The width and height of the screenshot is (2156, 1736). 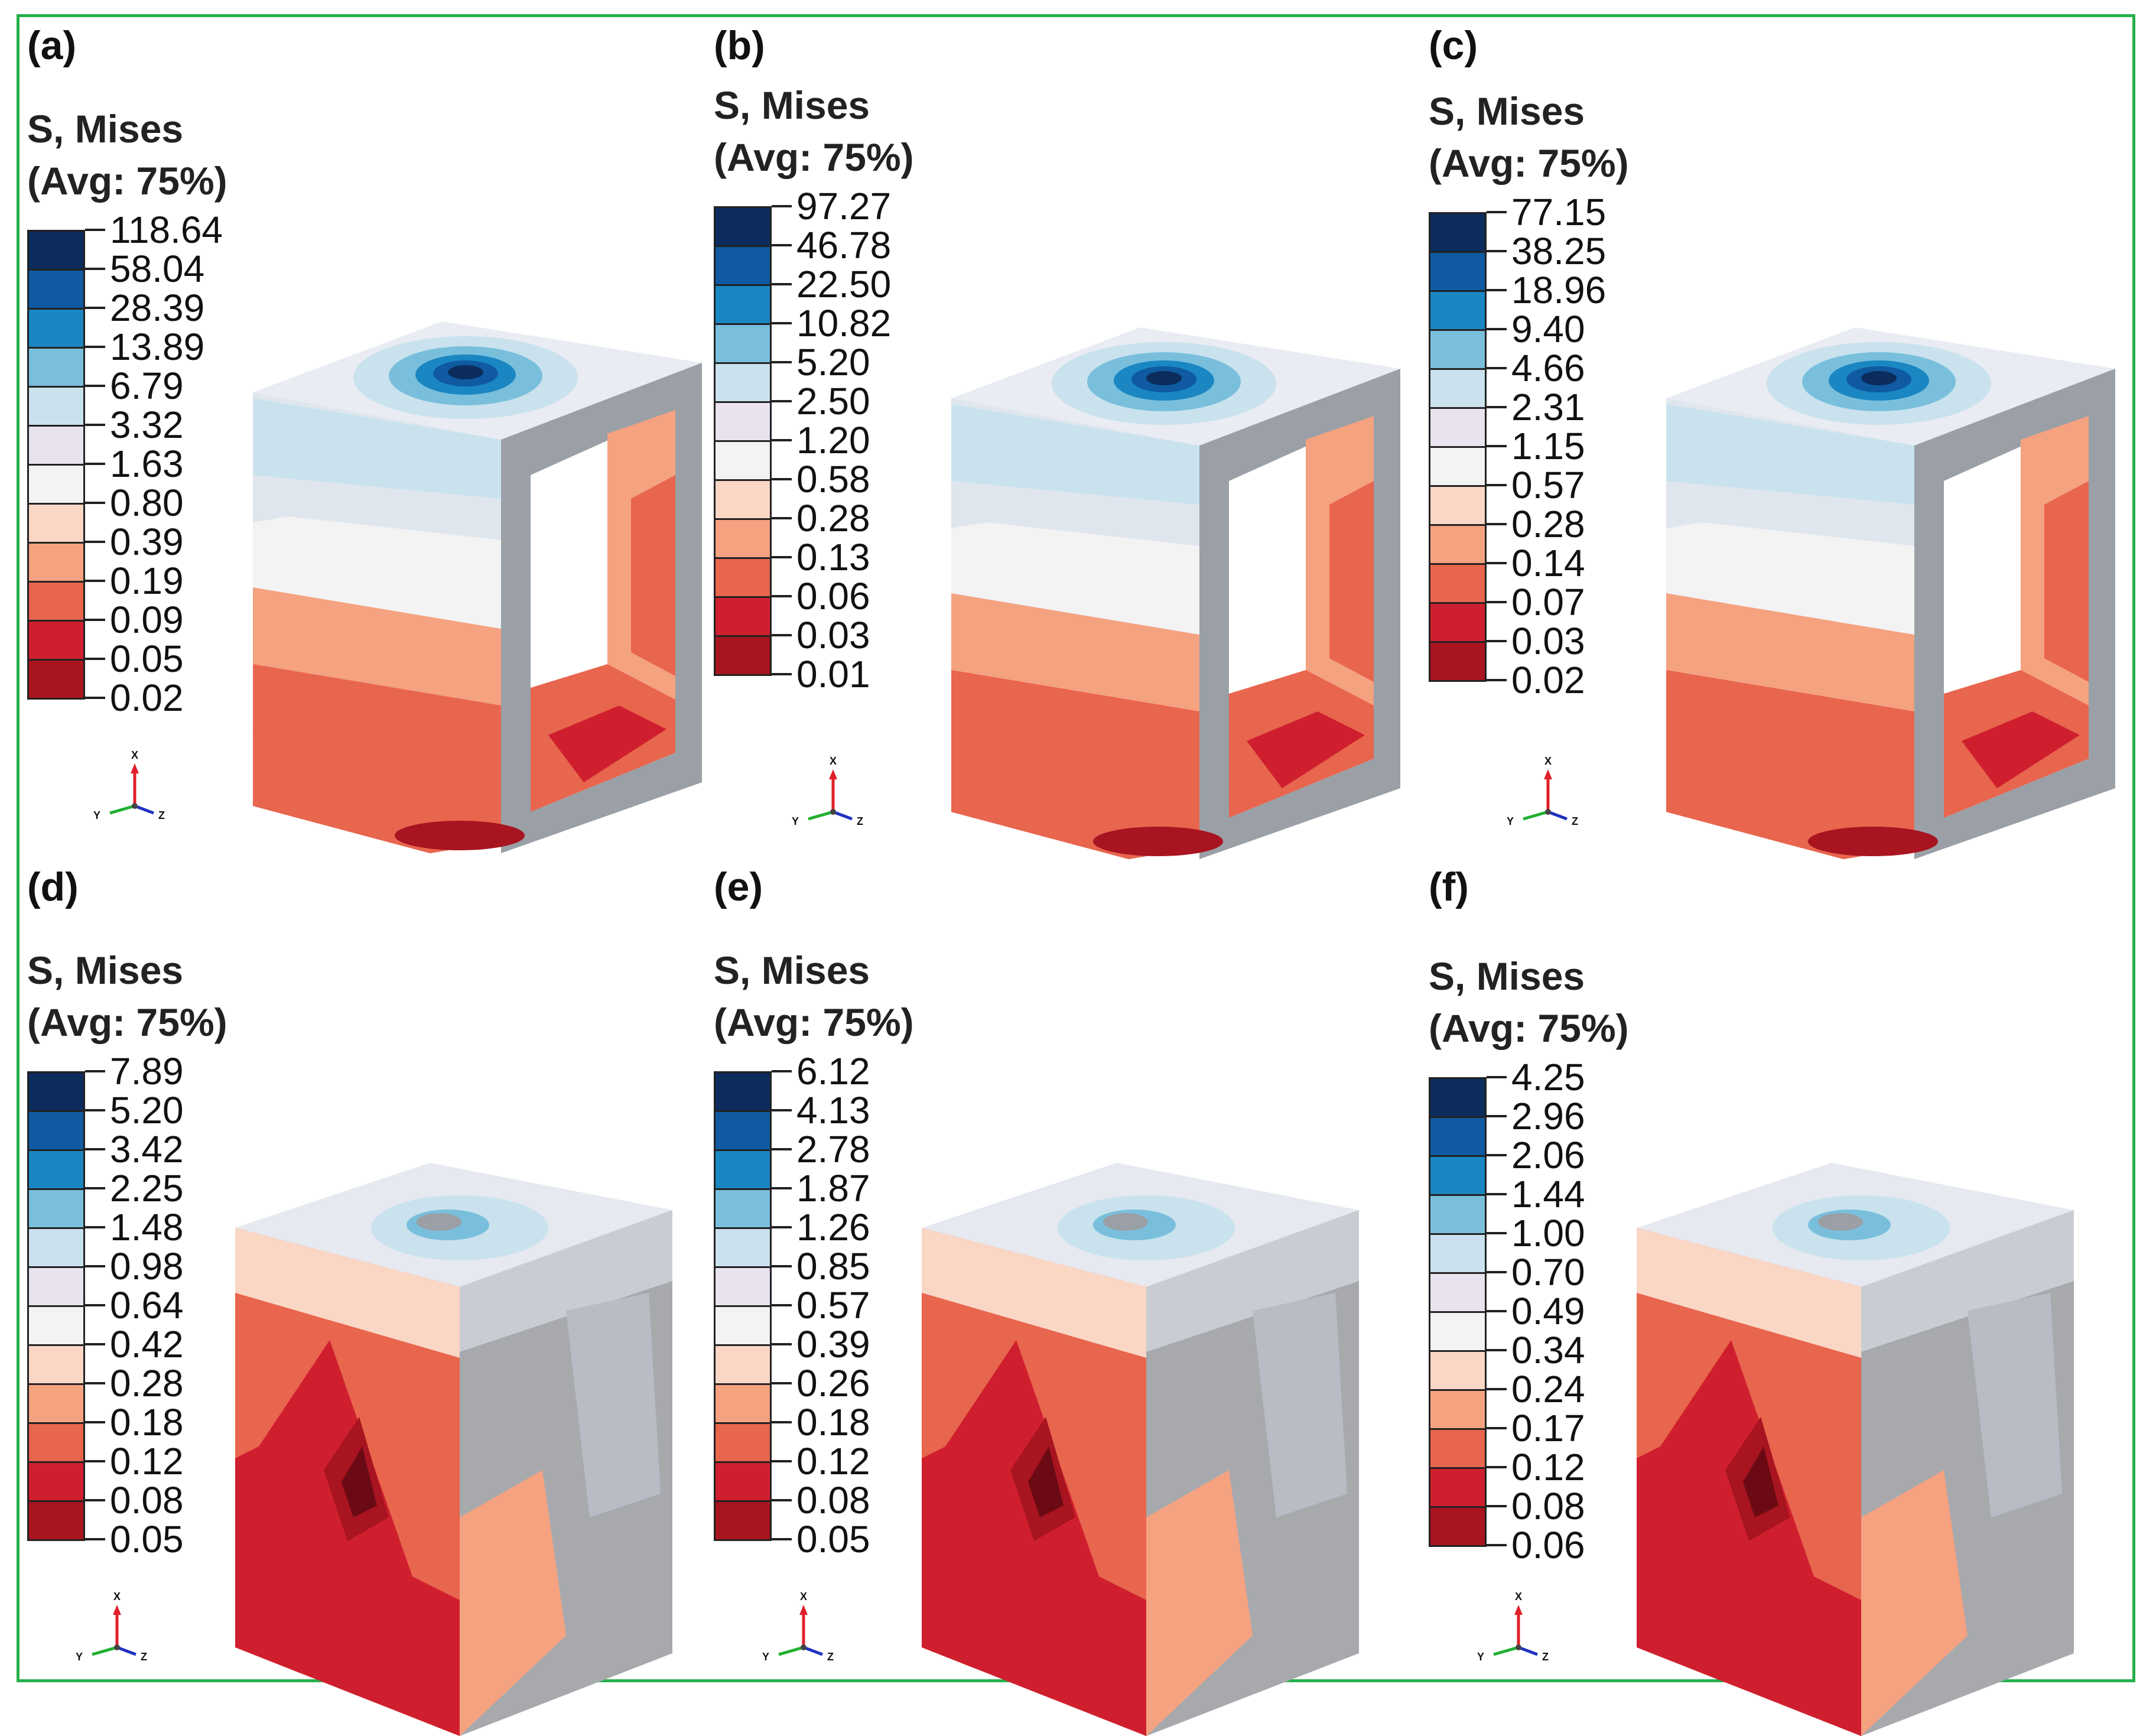 What do you see at coordinates (1879, 378) in the screenshot?
I see `load-hole` at bounding box center [1879, 378].